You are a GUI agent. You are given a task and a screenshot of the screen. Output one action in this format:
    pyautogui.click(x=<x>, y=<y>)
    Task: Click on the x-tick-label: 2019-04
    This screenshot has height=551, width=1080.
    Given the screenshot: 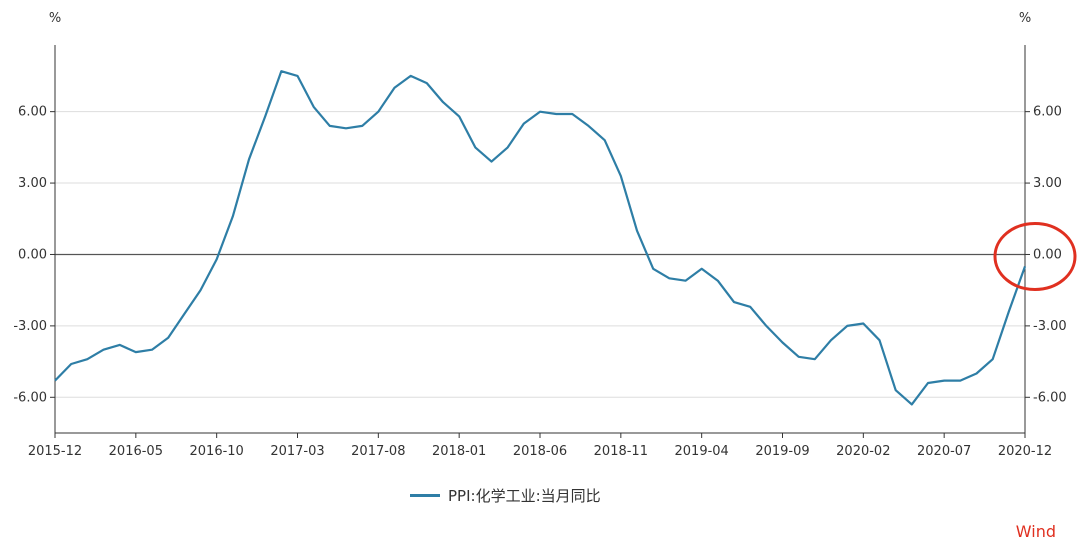 What is the action you would take?
    pyautogui.click(x=702, y=451)
    